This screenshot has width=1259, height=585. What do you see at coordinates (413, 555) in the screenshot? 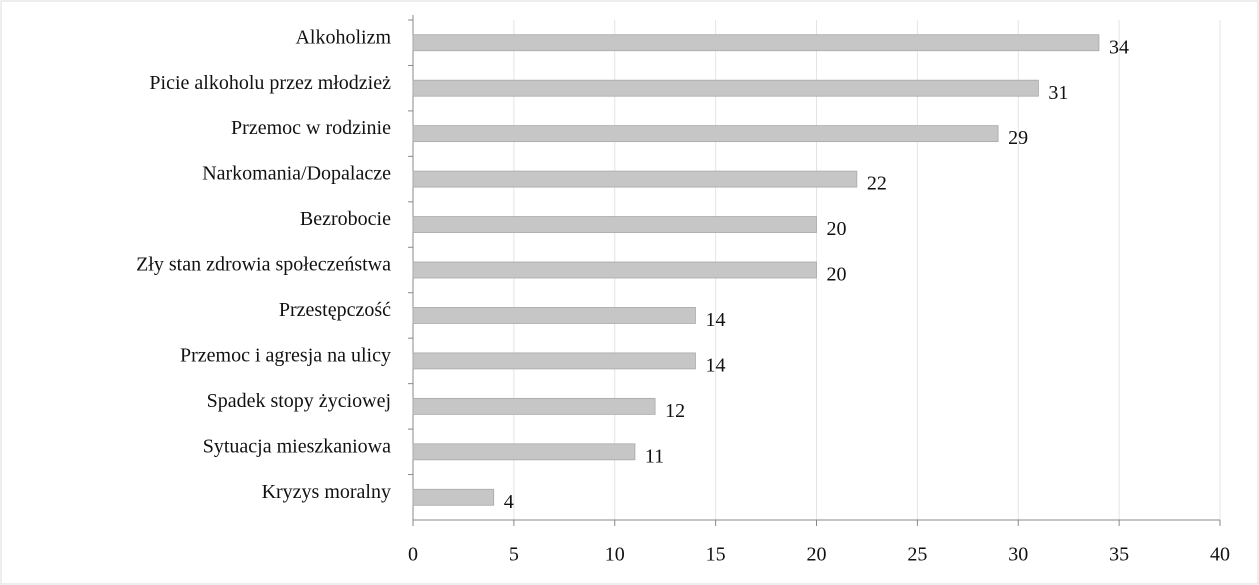
I see `x-tick-label: 0` at bounding box center [413, 555].